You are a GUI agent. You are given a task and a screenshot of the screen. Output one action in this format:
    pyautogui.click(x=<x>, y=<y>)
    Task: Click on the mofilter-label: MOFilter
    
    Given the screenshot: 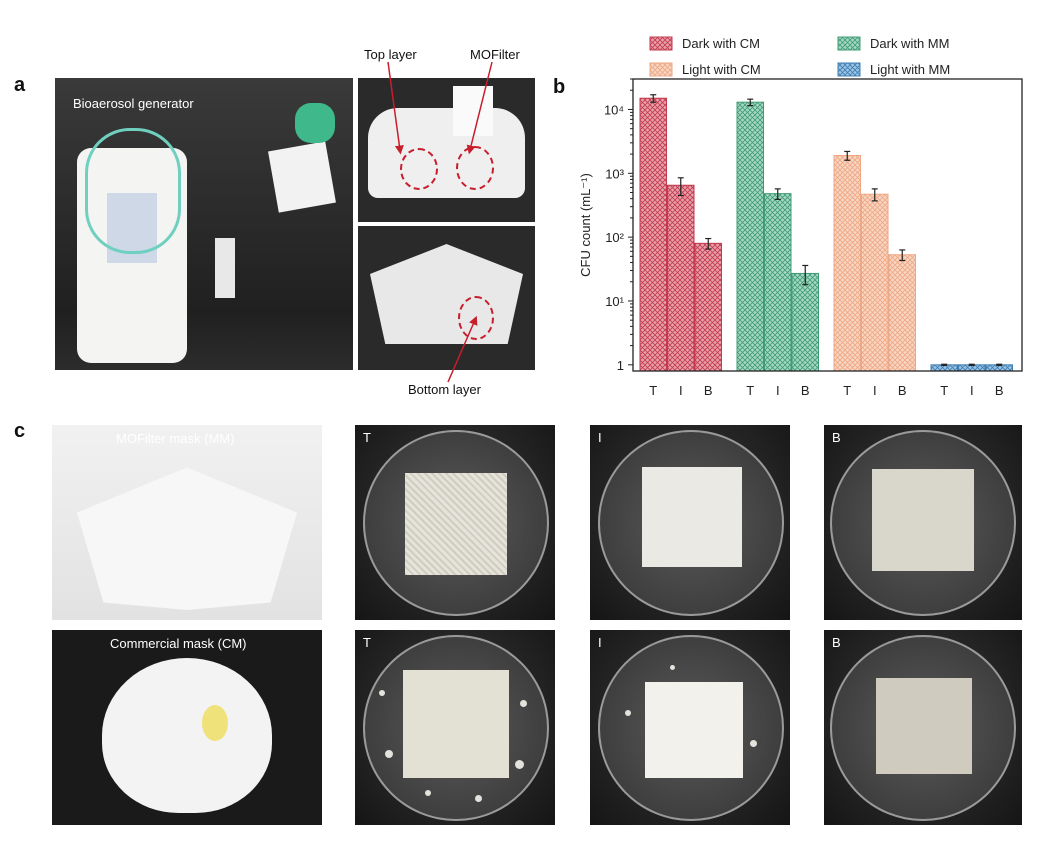 What is the action you would take?
    pyautogui.click(x=495, y=54)
    